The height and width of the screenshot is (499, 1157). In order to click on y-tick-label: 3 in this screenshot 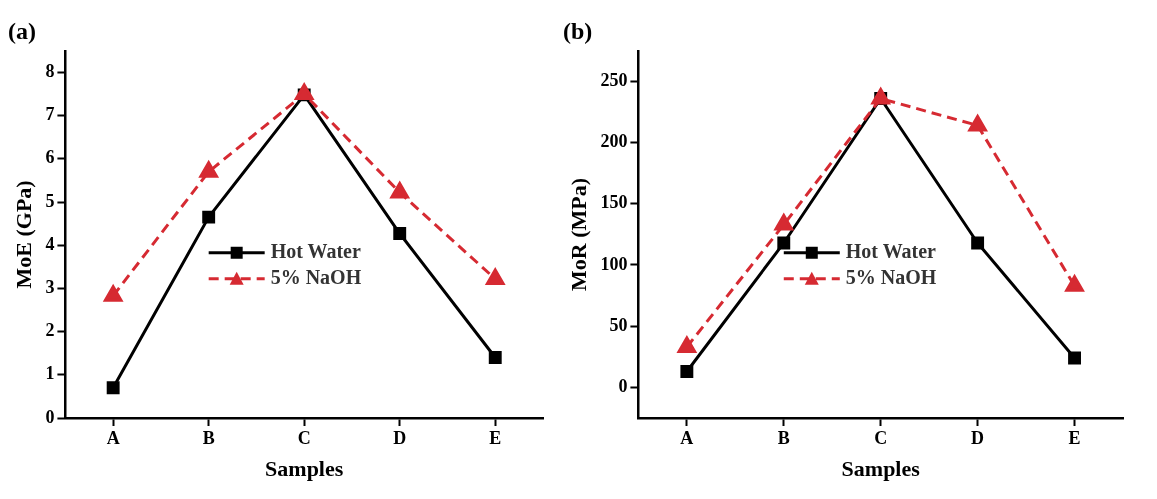, I will do `click(50, 287)`.